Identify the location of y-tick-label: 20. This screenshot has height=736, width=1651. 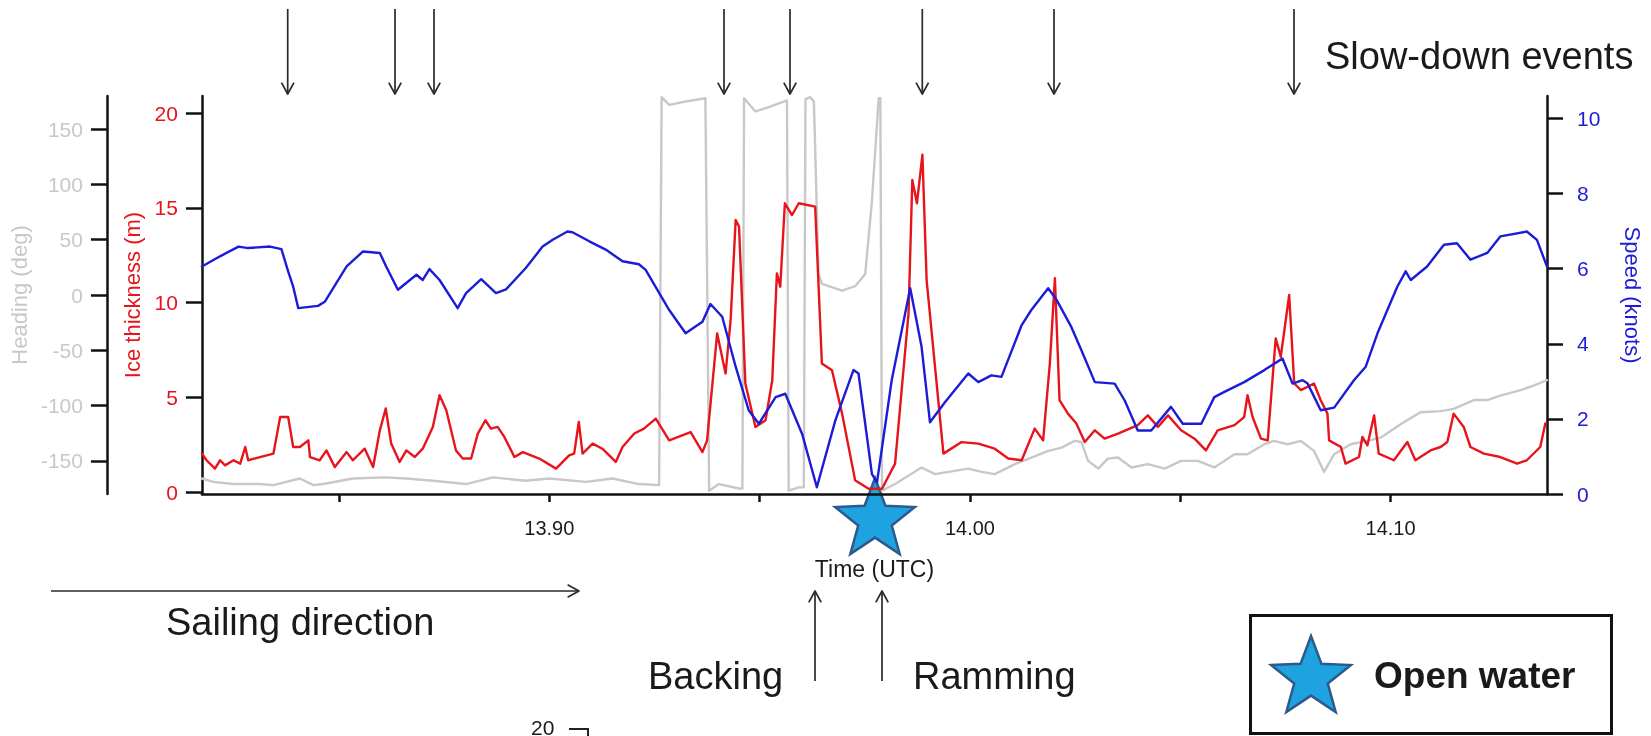
(166, 113).